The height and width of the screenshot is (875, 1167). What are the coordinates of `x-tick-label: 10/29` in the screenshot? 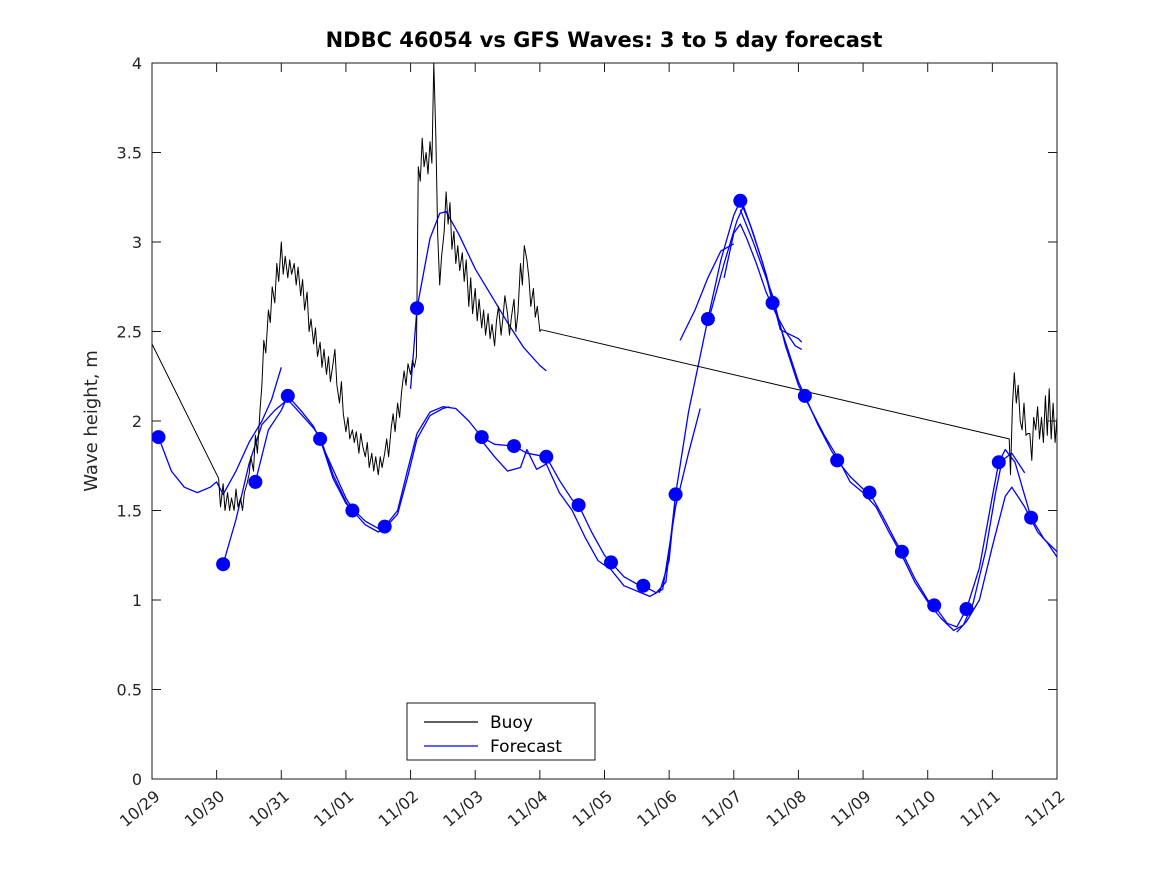 It's located at (140, 809).